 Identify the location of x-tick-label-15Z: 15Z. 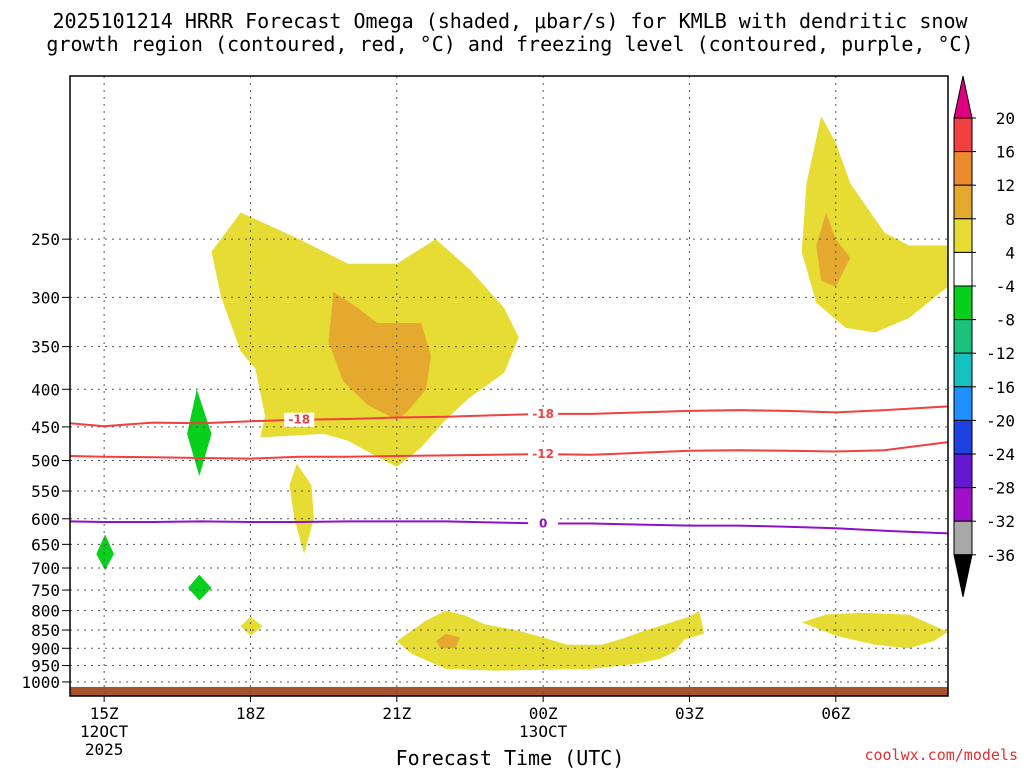
(104, 713).